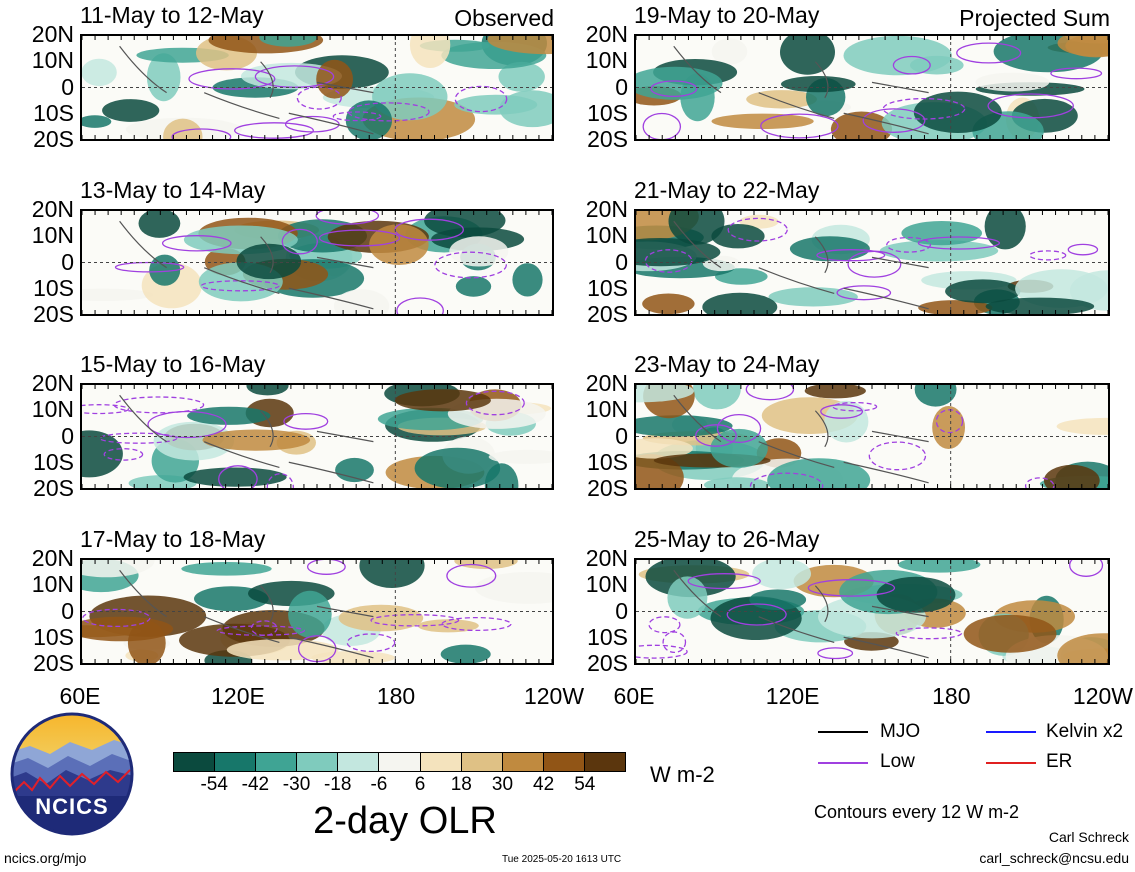 This screenshot has height=872, width=1135. What do you see at coordinates (1085, 731) in the screenshot?
I see `legend-label-kelvin: Kelvin x2` at bounding box center [1085, 731].